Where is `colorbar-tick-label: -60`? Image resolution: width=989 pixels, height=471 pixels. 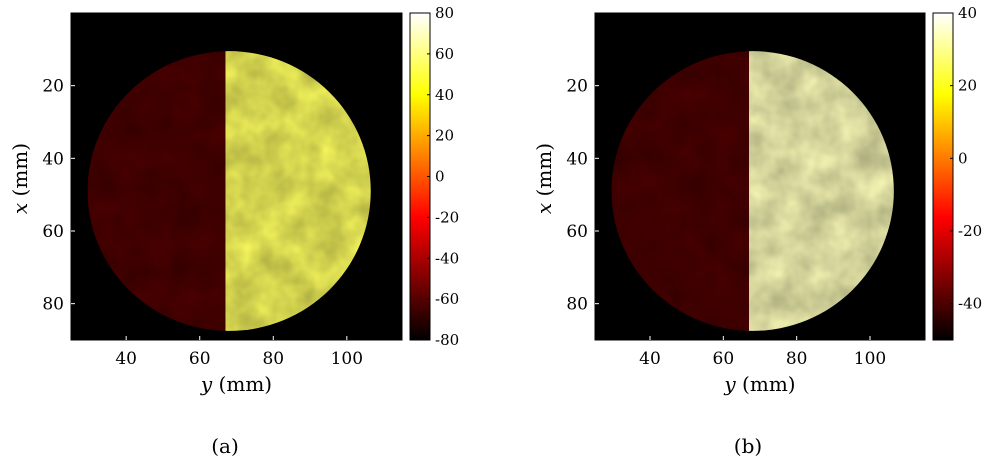 colorbar-tick-label: -60 is located at coordinates (447, 299).